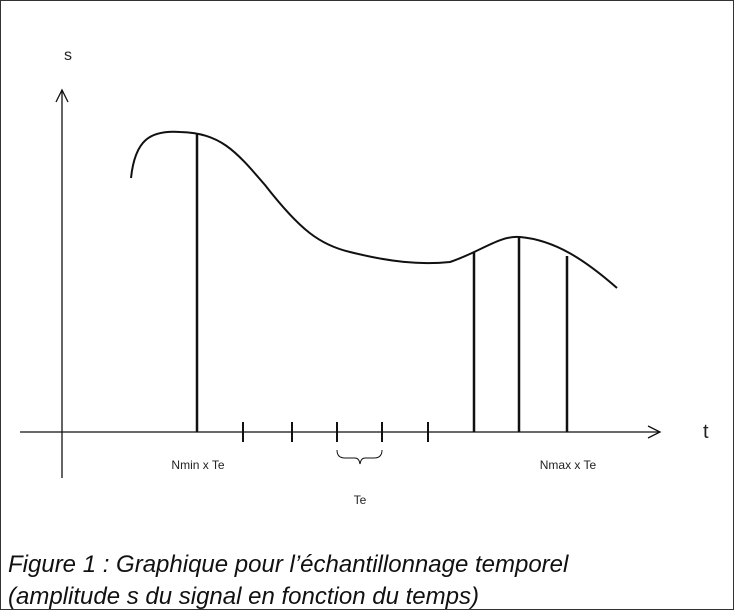 This screenshot has height=610, width=734. What do you see at coordinates (360, 500) in the screenshot?
I see `te-label: Te` at bounding box center [360, 500].